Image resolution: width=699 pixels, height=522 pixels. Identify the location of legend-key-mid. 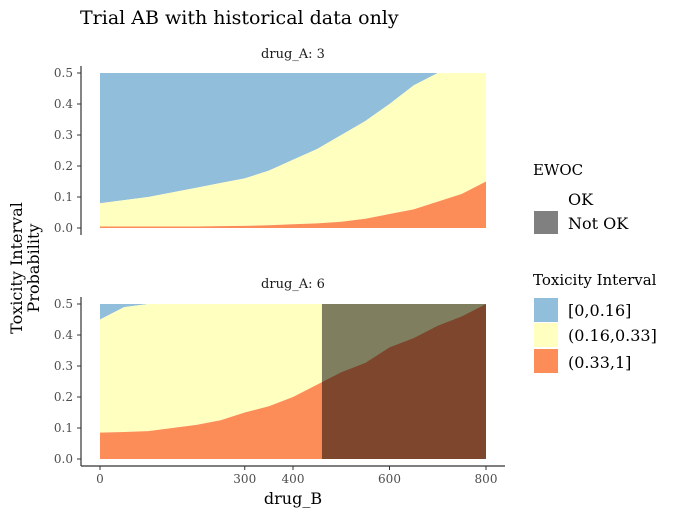
(546, 335).